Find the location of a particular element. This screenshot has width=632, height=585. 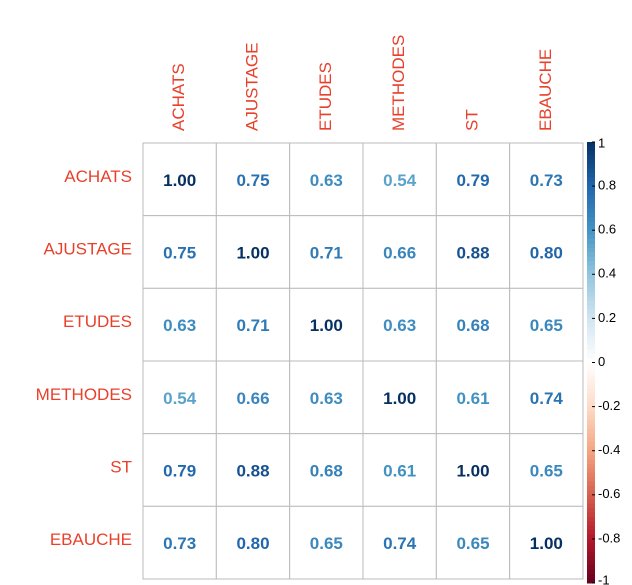

cell-value: 0.68 is located at coordinates (326, 470).